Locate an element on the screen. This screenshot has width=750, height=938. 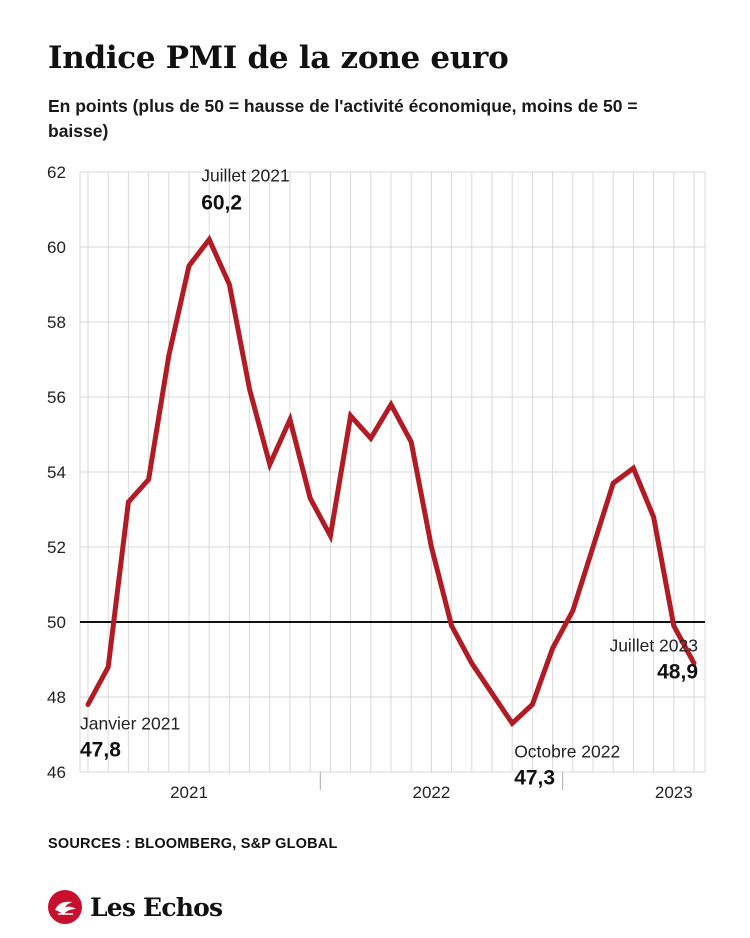
annotation-label: Janvier 2021 is located at coordinates (130, 724).